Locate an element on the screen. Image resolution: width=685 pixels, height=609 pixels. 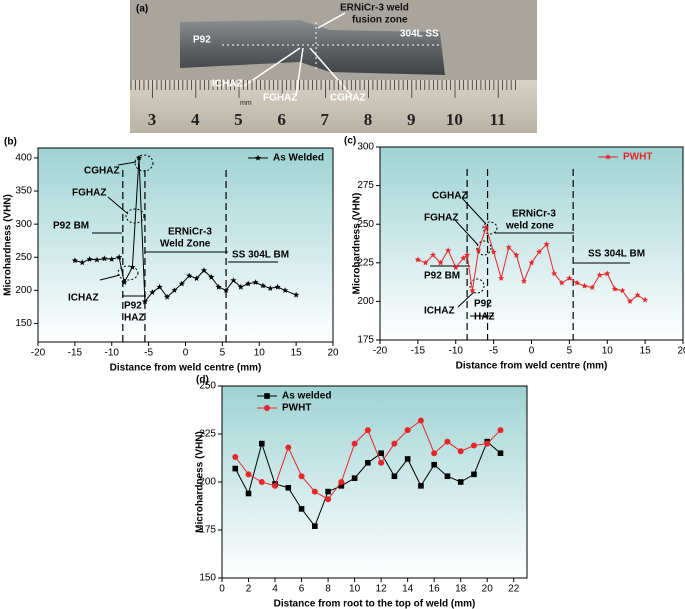
annotation: ERNiCr-3 is located at coordinates (190, 232).